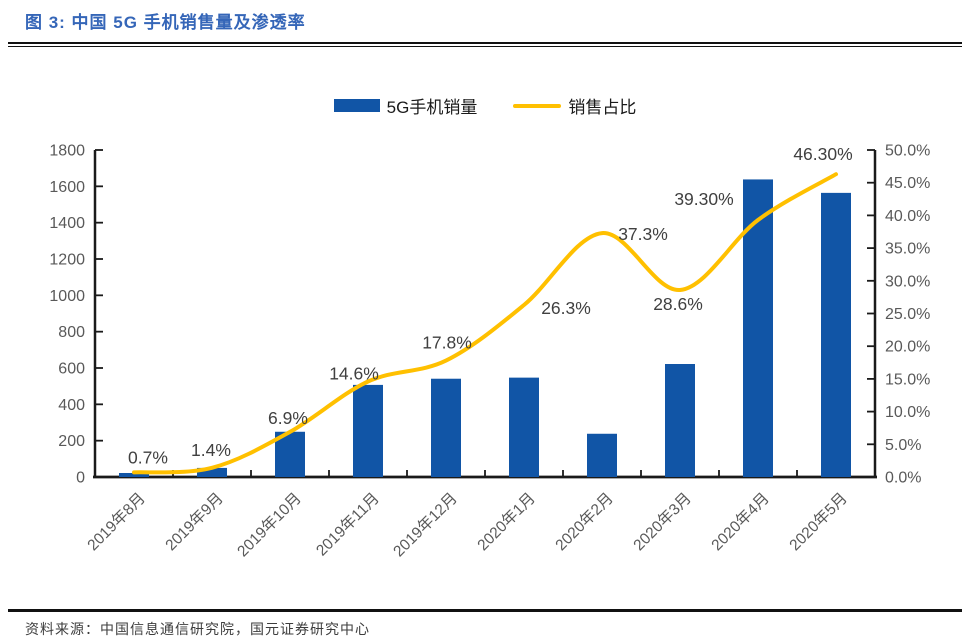  Describe the element at coordinates (907, 412) in the screenshot. I see `right-tick-label: 10.0%` at that location.